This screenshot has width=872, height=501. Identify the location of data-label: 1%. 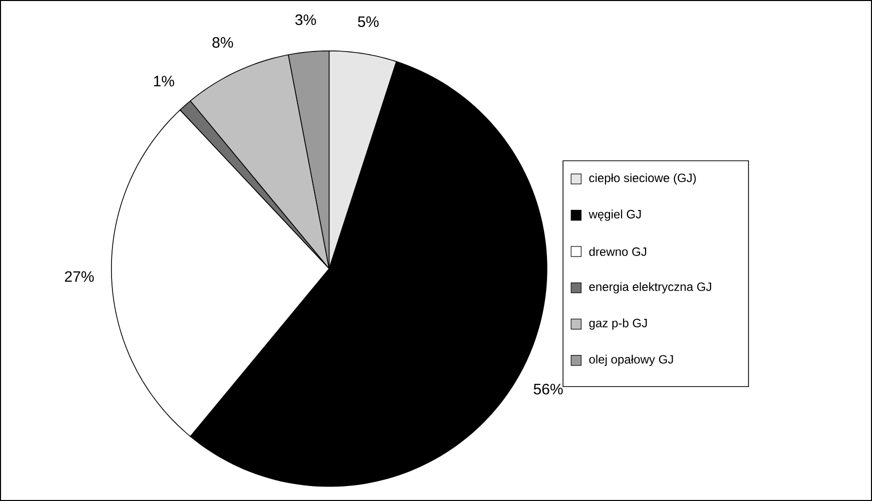
(164, 81).